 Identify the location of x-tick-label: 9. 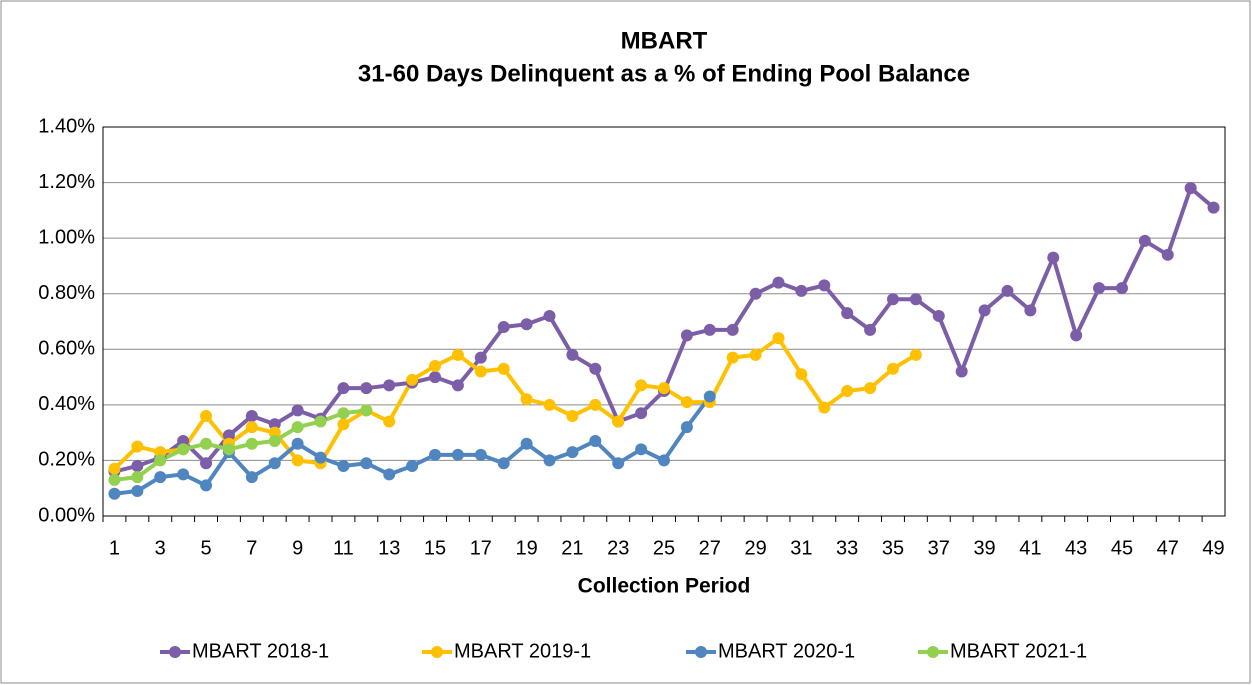
(297, 548).